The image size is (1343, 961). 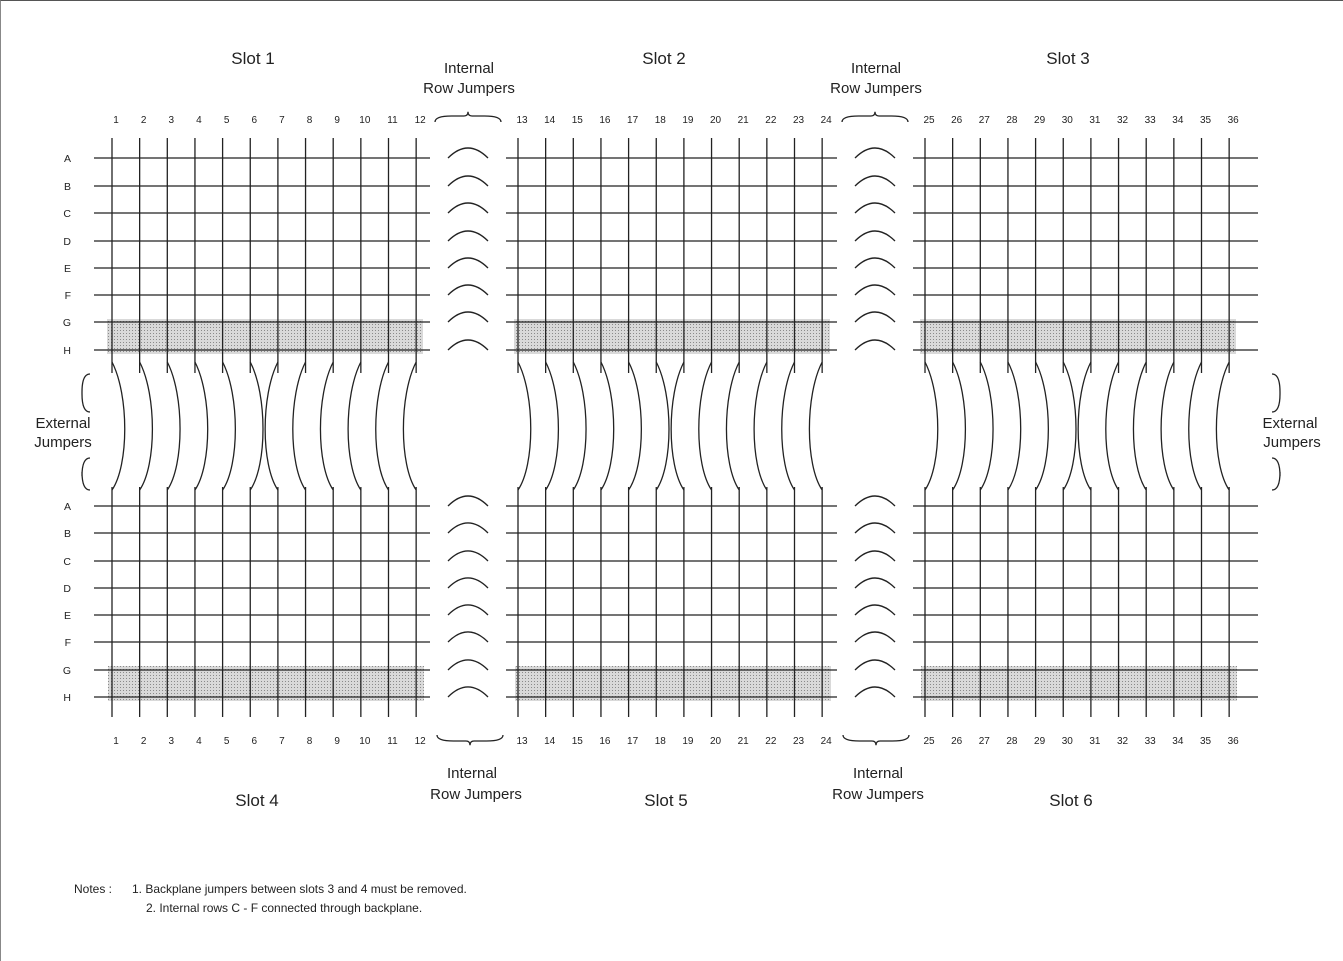 What do you see at coordinates (985, 741) in the screenshot?
I see `column-number-bottom-27: 27` at bounding box center [985, 741].